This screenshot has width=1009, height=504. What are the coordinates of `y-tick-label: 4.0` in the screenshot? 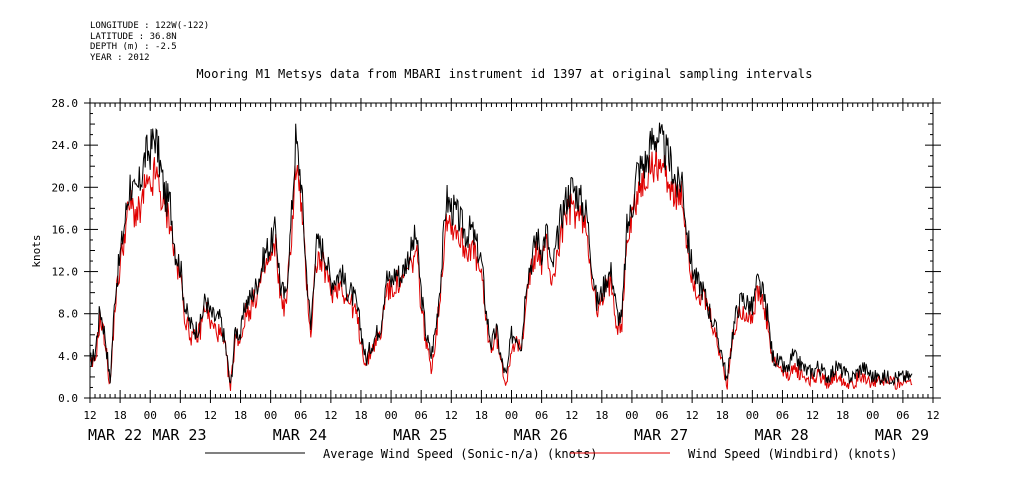 It's located at (68, 356).